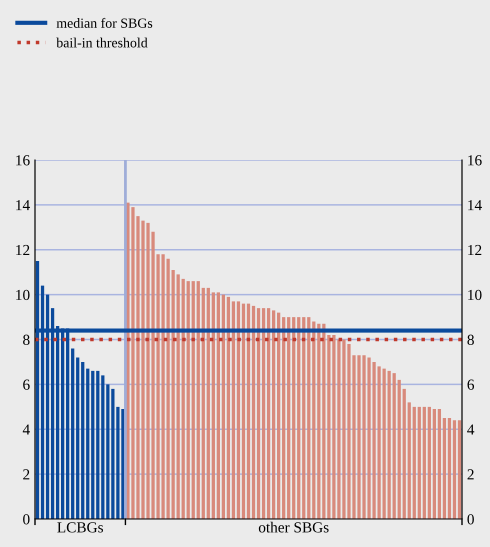 The image size is (490, 547). Describe the element at coordinates (471, 474) in the screenshot. I see `y2-tick-label: 2` at that location.